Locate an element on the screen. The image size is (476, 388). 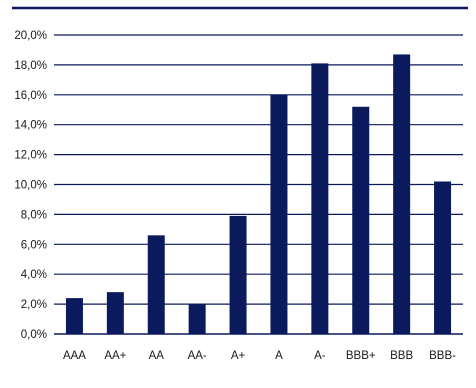
bar-aa-minus is located at coordinates (197, 319).